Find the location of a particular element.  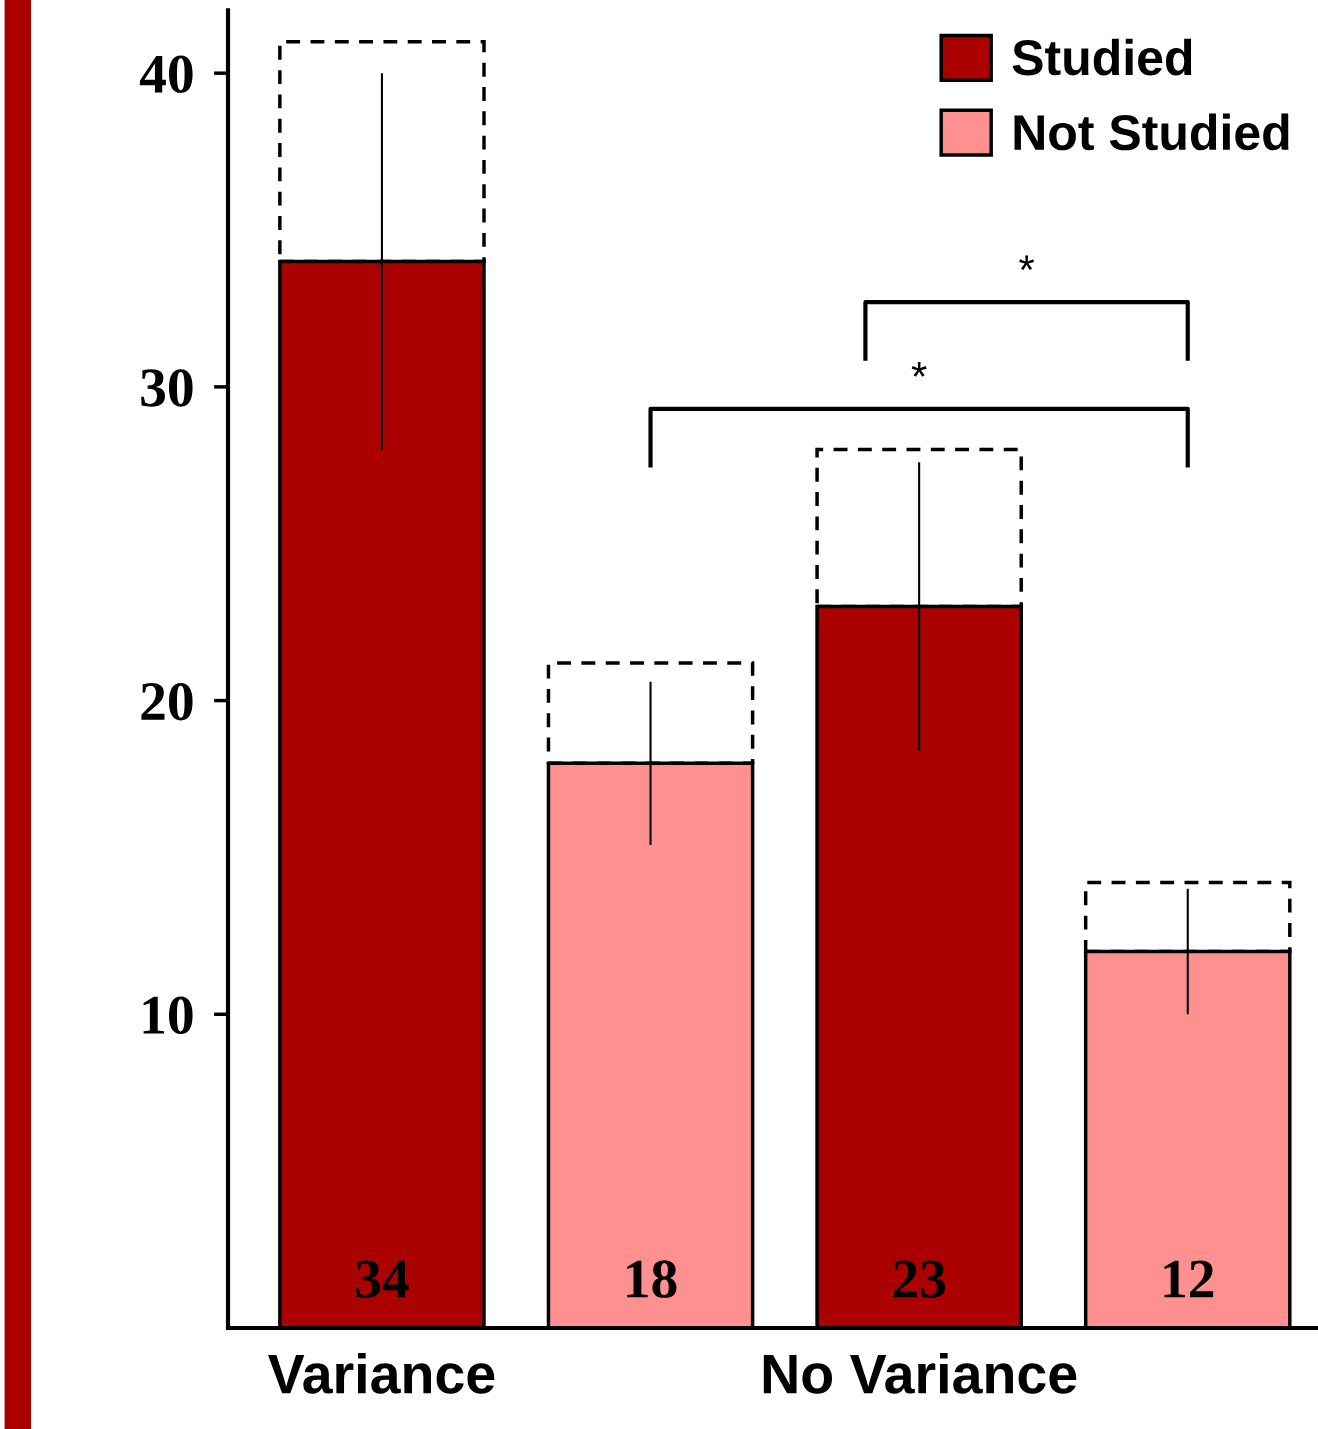

x-tick-label: No Variance is located at coordinates (920, 1373).